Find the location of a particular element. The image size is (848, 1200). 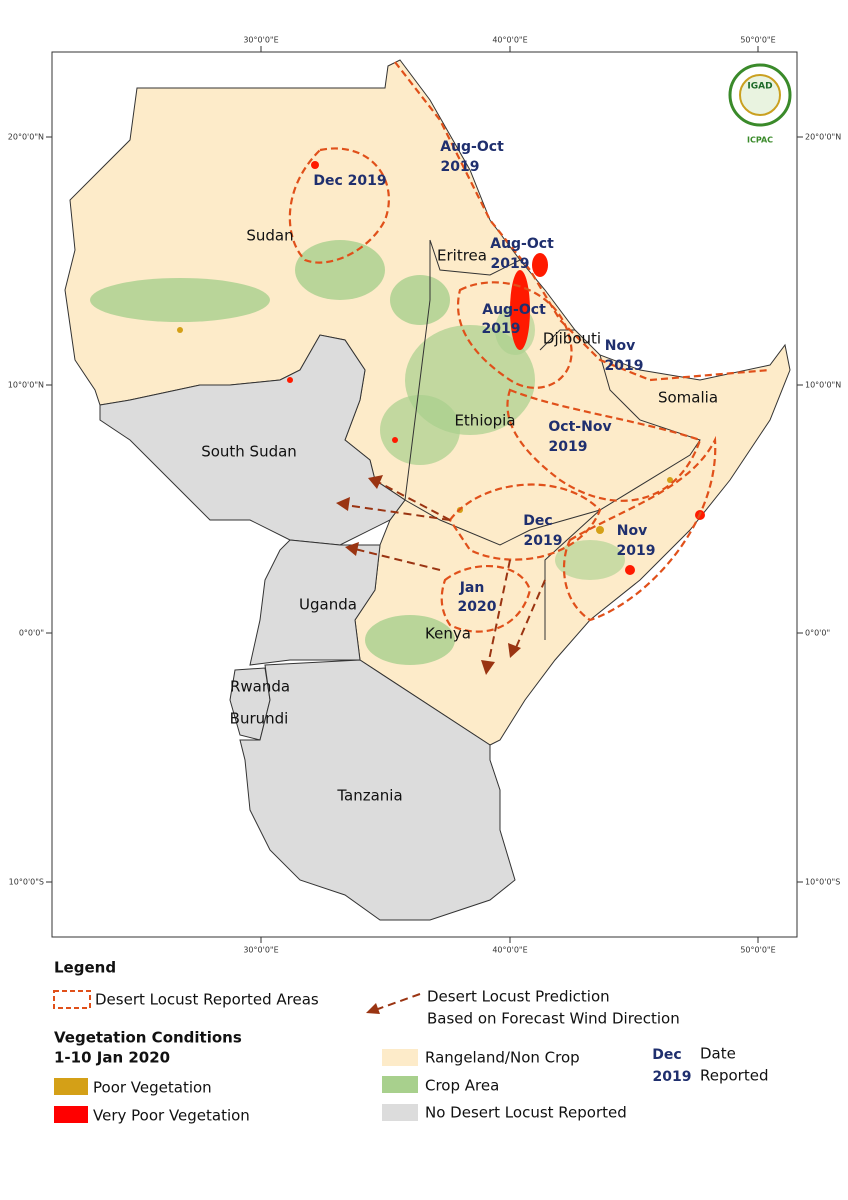

logo: IGAD ICPAC is located at coordinates (760, 104).